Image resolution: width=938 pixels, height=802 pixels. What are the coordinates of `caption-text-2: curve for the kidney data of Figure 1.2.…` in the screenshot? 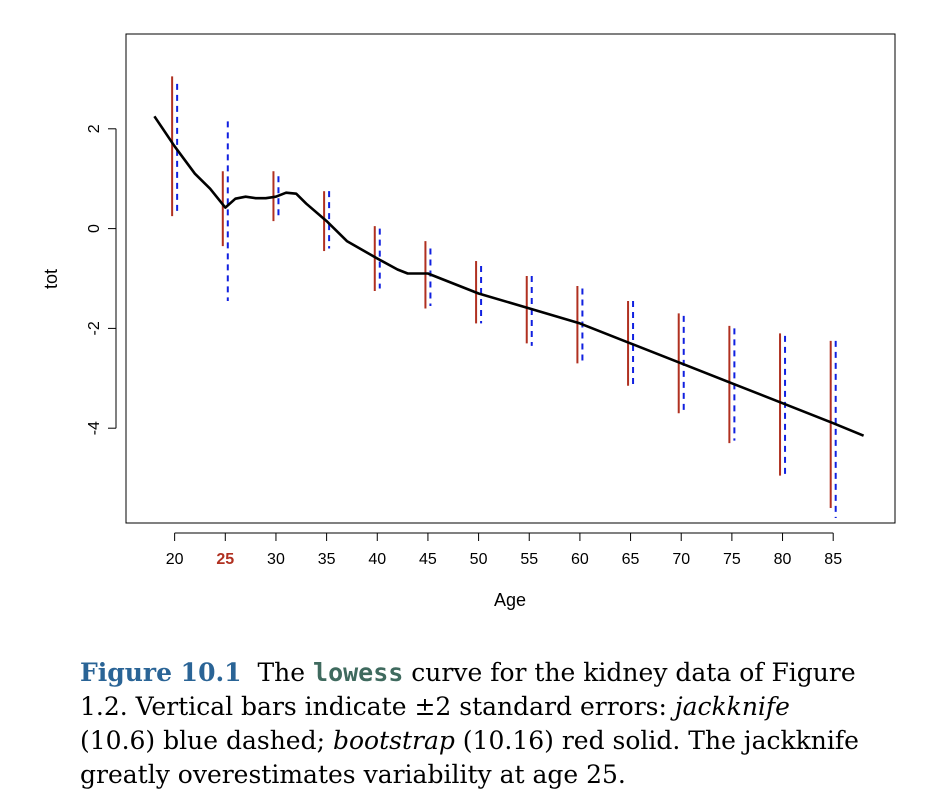 It's located at (468, 689).